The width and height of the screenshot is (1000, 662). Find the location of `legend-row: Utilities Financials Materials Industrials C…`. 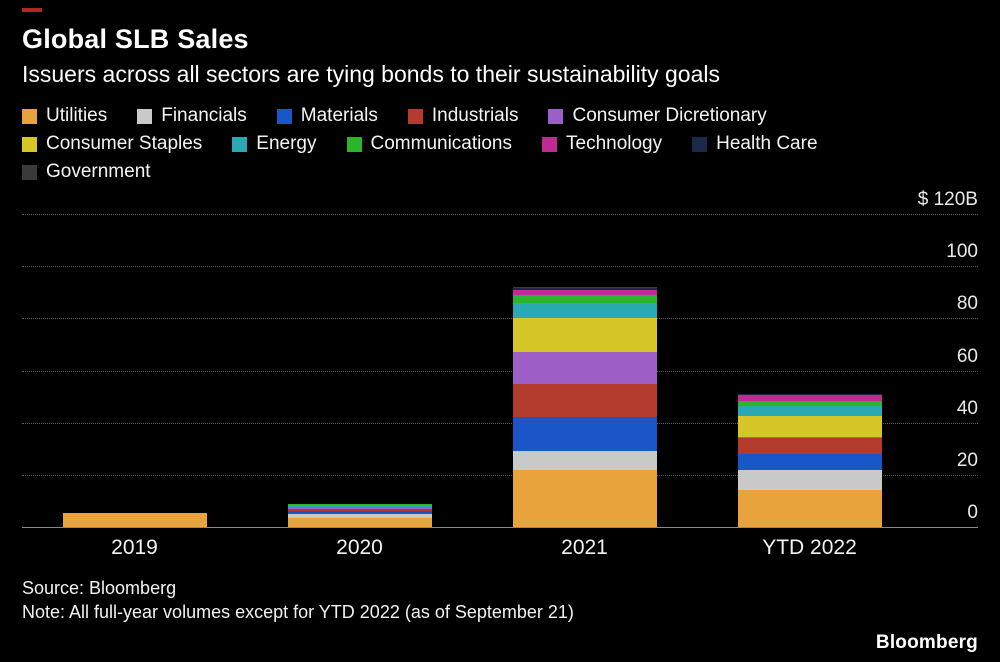

legend-row: Utilities Financials Materials Industrials C… is located at coordinates (500, 116).